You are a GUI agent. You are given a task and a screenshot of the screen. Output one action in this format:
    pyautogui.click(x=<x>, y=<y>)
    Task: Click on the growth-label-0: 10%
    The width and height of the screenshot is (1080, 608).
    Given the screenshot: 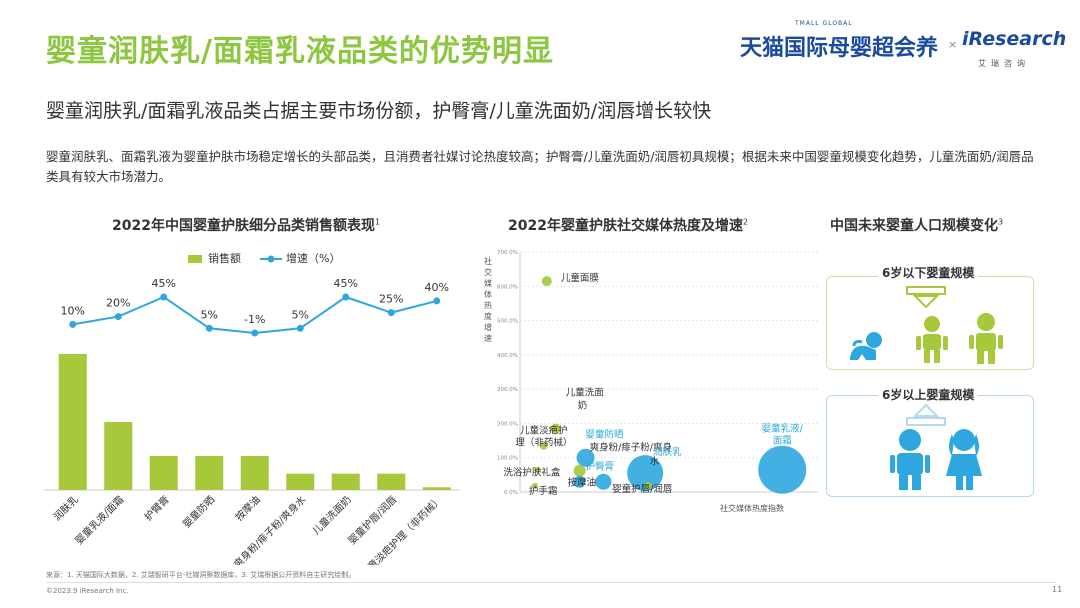 What is the action you would take?
    pyautogui.click(x=73, y=310)
    